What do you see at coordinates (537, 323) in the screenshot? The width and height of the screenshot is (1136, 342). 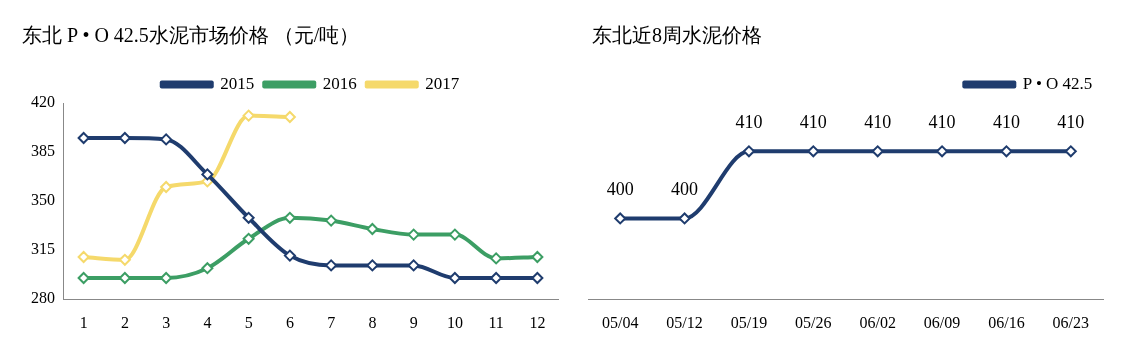 I see `x-tick-label: 12` at bounding box center [537, 323].